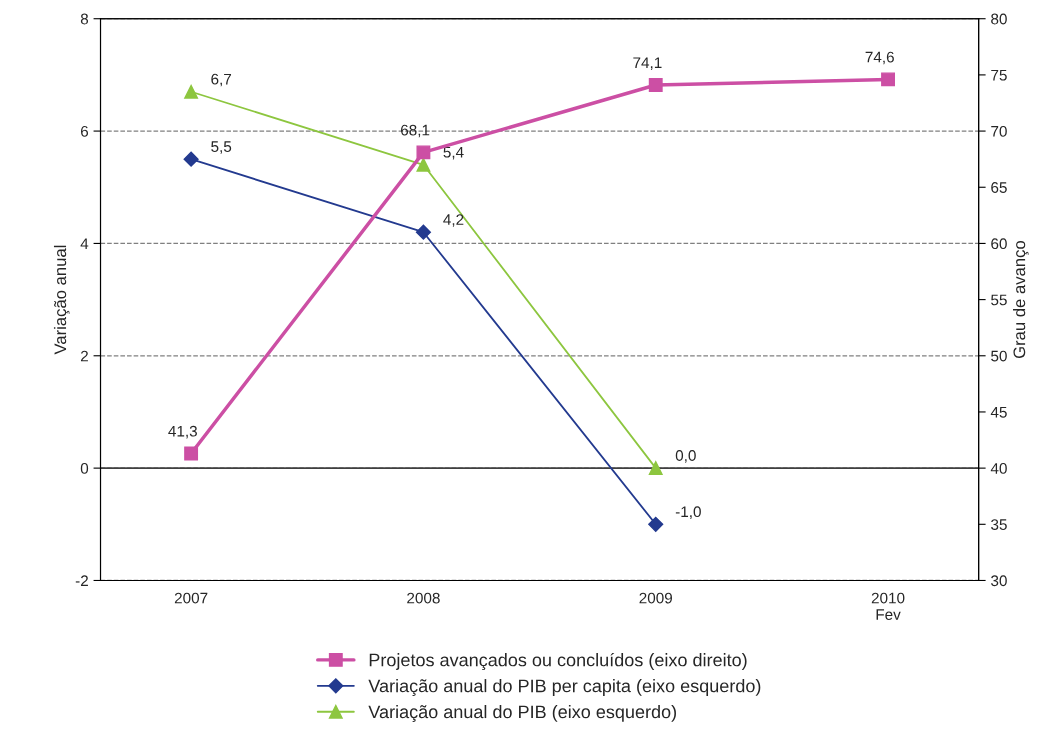  Describe the element at coordinates (84, 131) in the screenshot. I see `y-tick-label: 6` at that location.